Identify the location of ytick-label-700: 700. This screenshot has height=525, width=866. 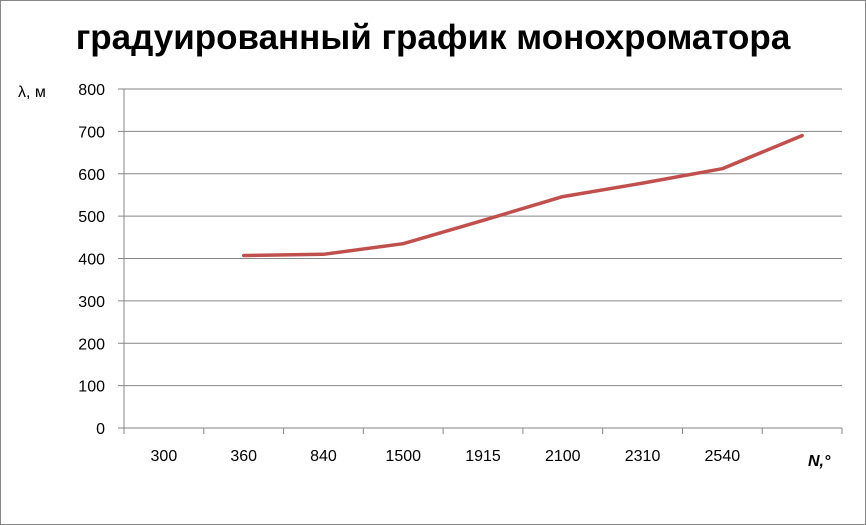
(91, 132).